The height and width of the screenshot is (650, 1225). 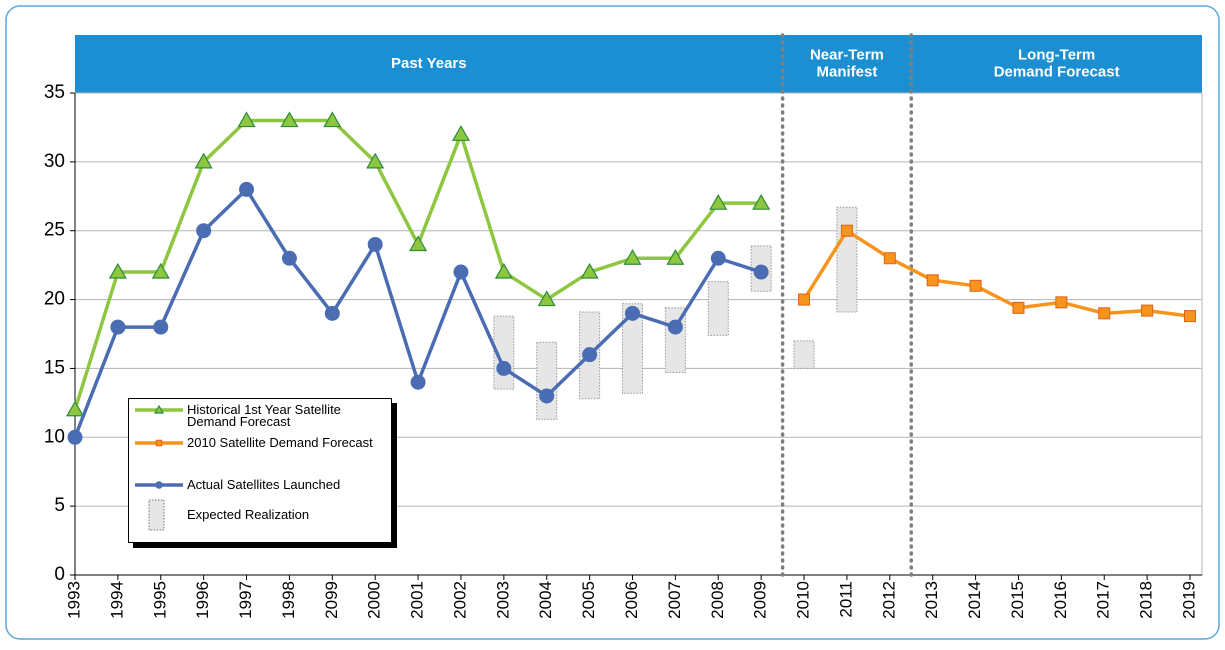 What do you see at coordinates (59, 505) in the screenshot?
I see `y-tick-label: 5` at bounding box center [59, 505].